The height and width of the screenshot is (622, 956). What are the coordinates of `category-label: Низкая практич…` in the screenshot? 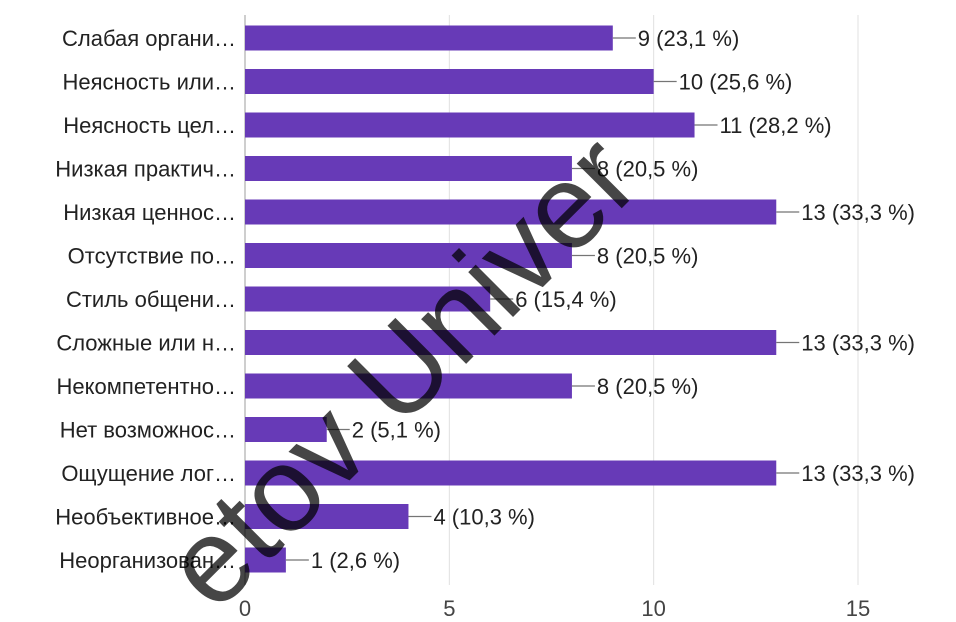 It's located at (145, 169).